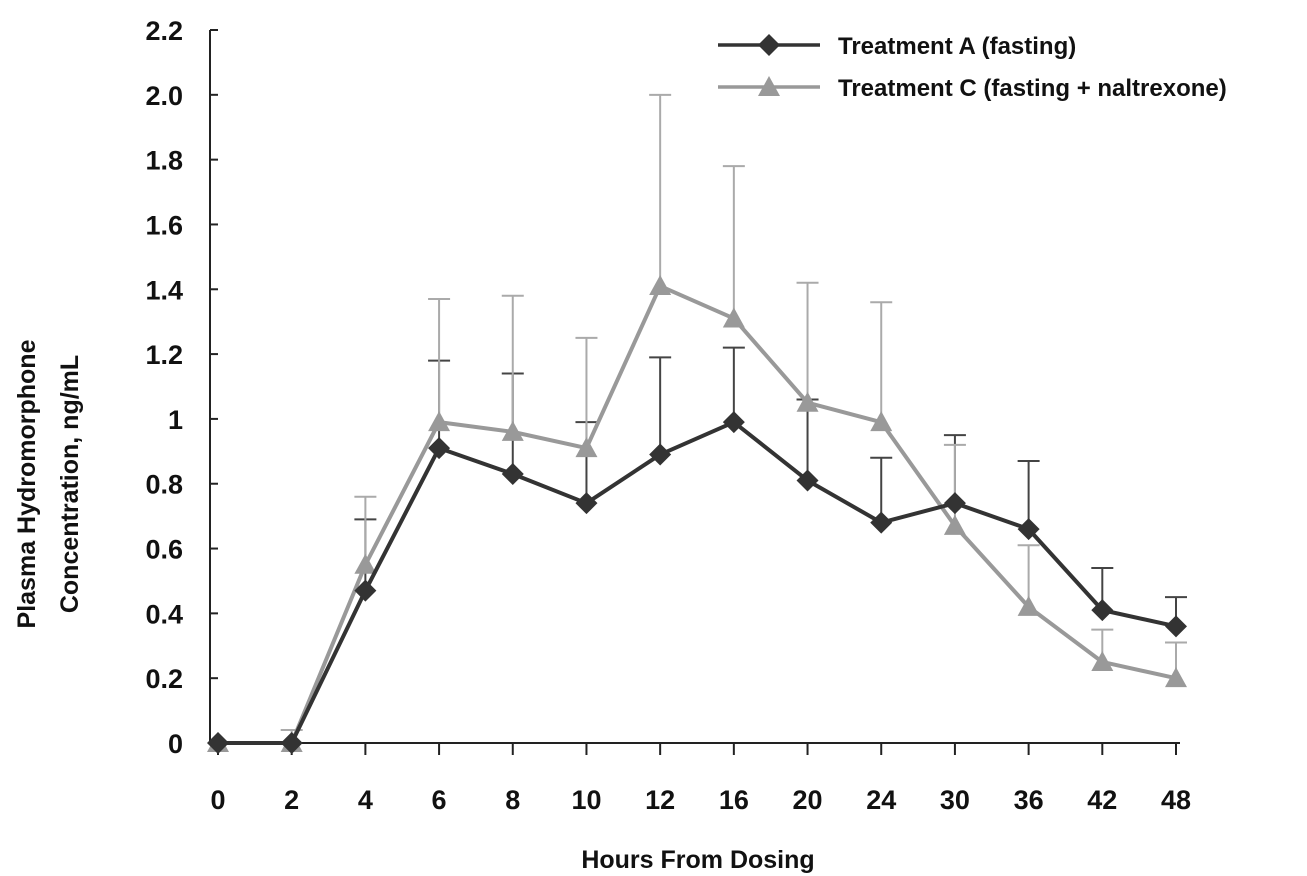  Describe the element at coordinates (164, 679) in the screenshot. I see `y-tick-label: 0.2` at that location.